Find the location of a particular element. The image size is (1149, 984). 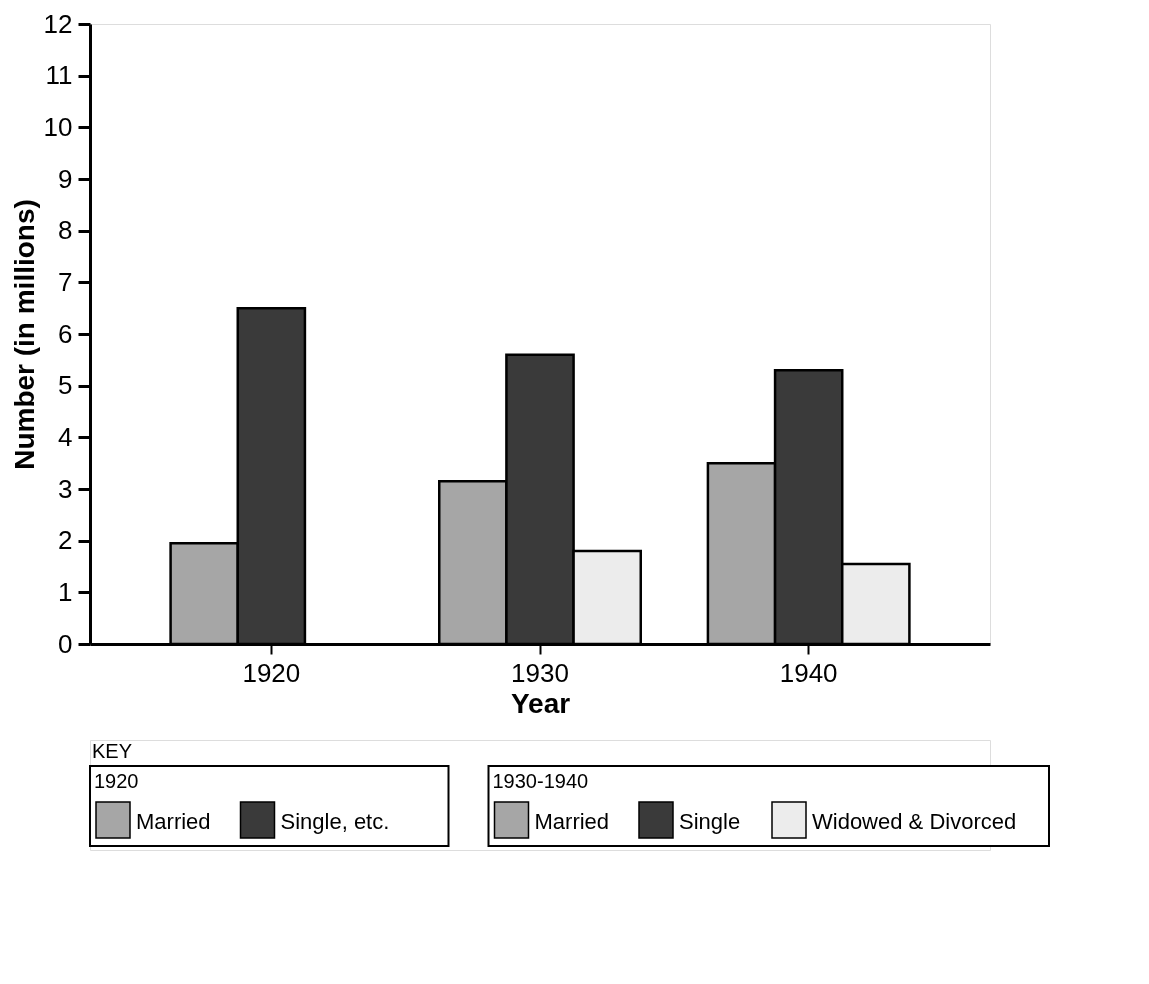

y-tick-label: 3 is located at coordinates (65, 488).